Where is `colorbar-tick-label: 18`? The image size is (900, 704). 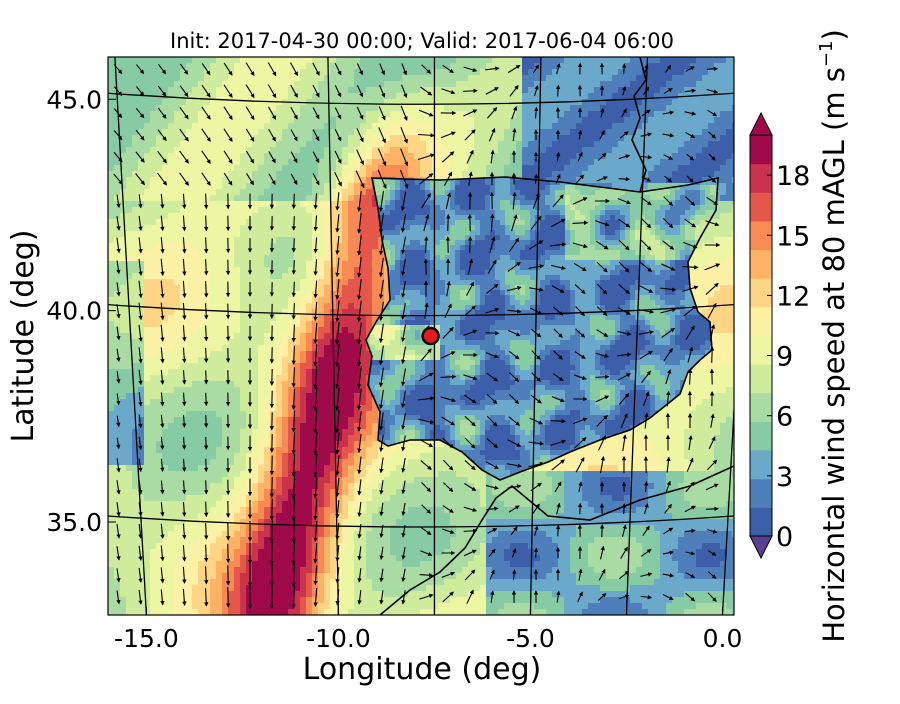
colorbar-tick-label: 18 is located at coordinates (793, 176).